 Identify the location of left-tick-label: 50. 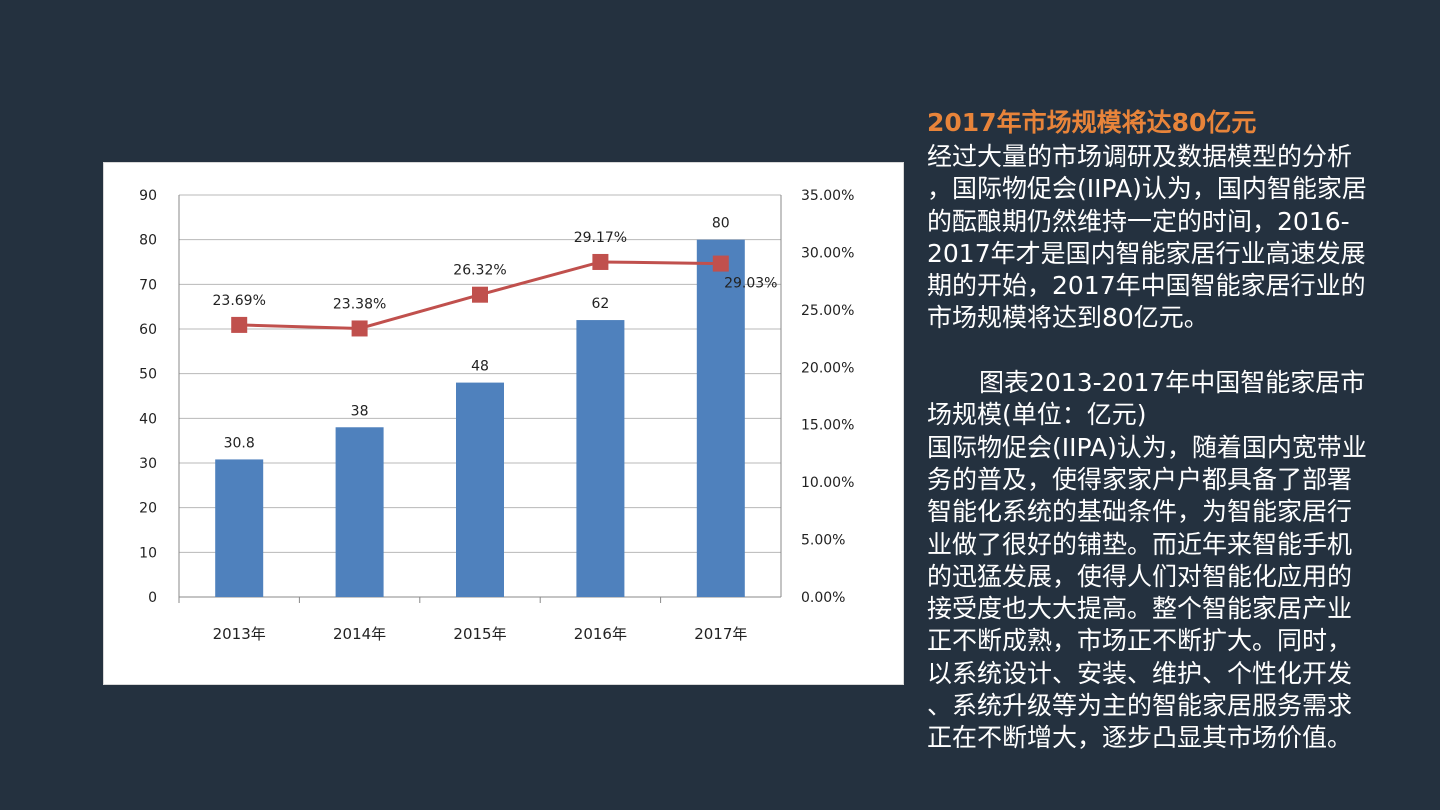
(148, 375).